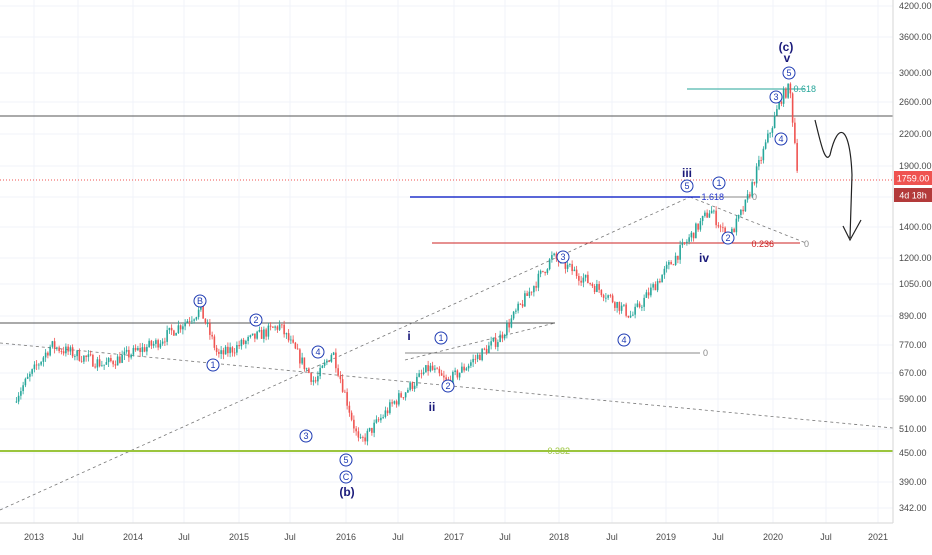  What do you see at coordinates (915, 227) in the screenshot?
I see `price-tick-label: 1400.00` at bounding box center [915, 227].